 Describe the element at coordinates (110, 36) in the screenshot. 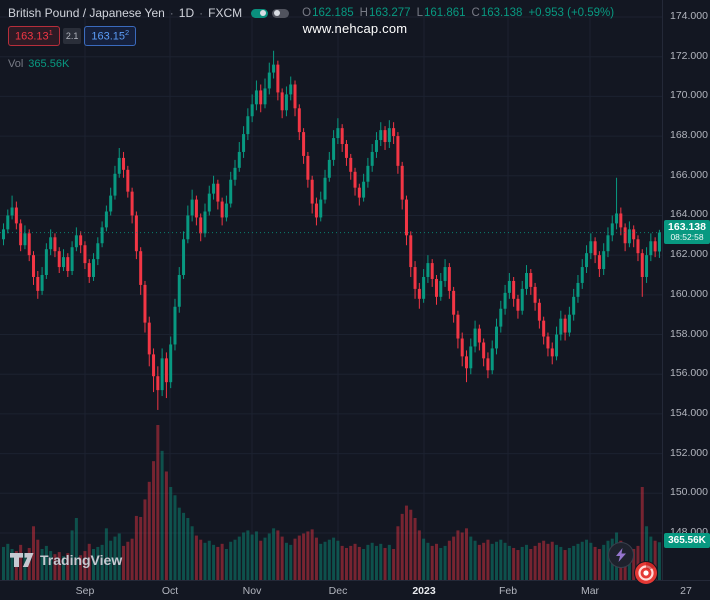

I see `buy-button: 163.152` at that location.